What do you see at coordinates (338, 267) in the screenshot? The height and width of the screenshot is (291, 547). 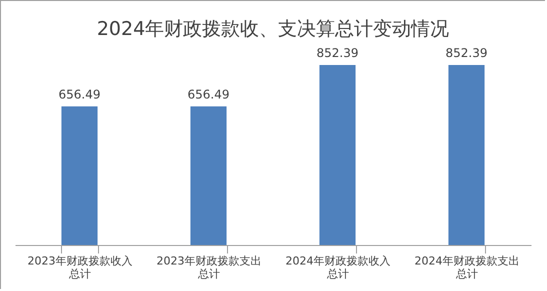 I see `x-tick-label: 2024年财政拨款收入总计` at bounding box center [338, 267].